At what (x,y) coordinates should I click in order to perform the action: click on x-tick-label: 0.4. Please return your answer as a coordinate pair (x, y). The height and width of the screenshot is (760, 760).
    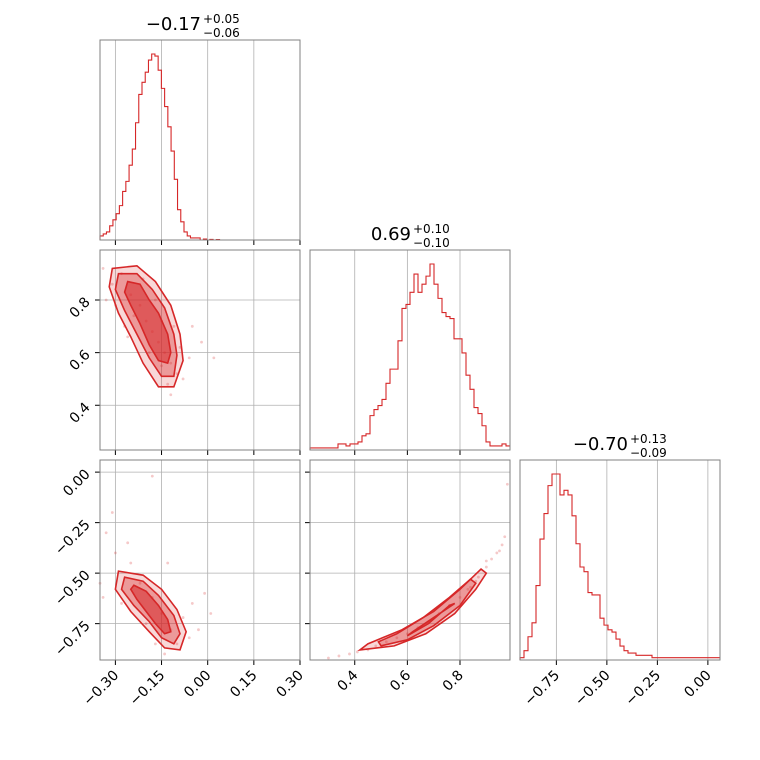
    Looking at the image, I should click on (348, 680).